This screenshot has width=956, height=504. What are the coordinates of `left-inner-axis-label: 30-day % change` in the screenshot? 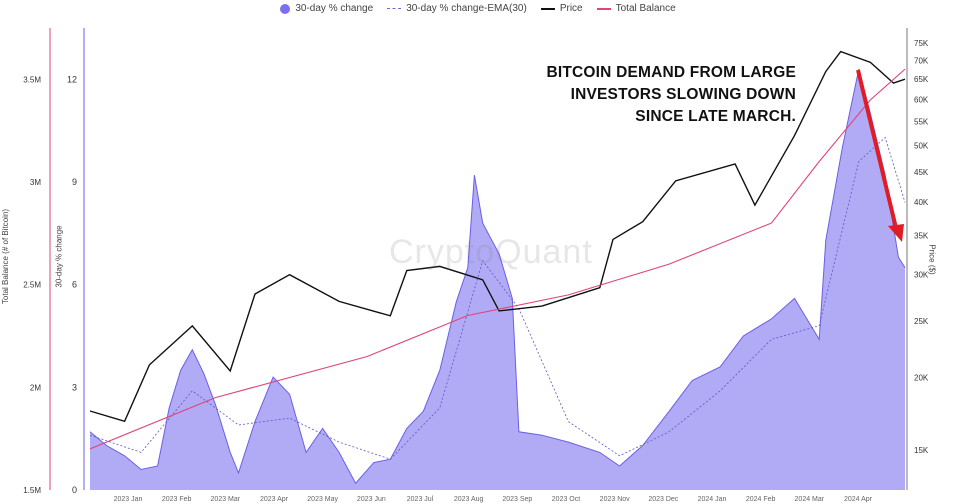 It's located at (59, 256).